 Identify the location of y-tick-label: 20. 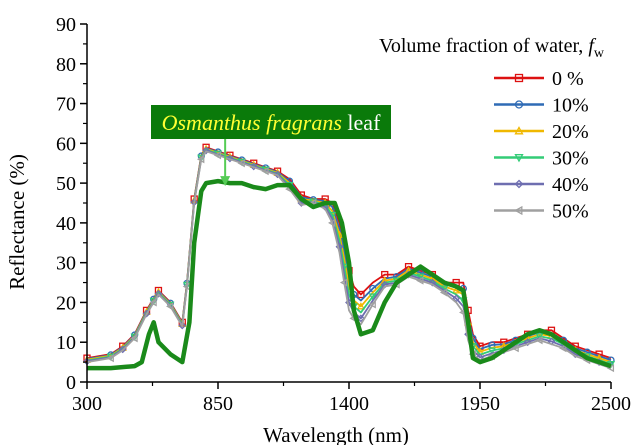
(66, 303).